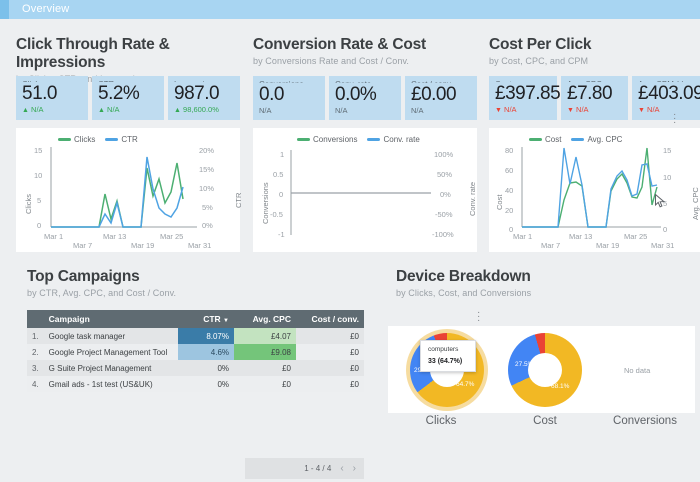 The image size is (700, 482). What do you see at coordinates (226, 321) in the screenshot?
I see `sort-indicator-icon: ▼` at bounding box center [226, 321].